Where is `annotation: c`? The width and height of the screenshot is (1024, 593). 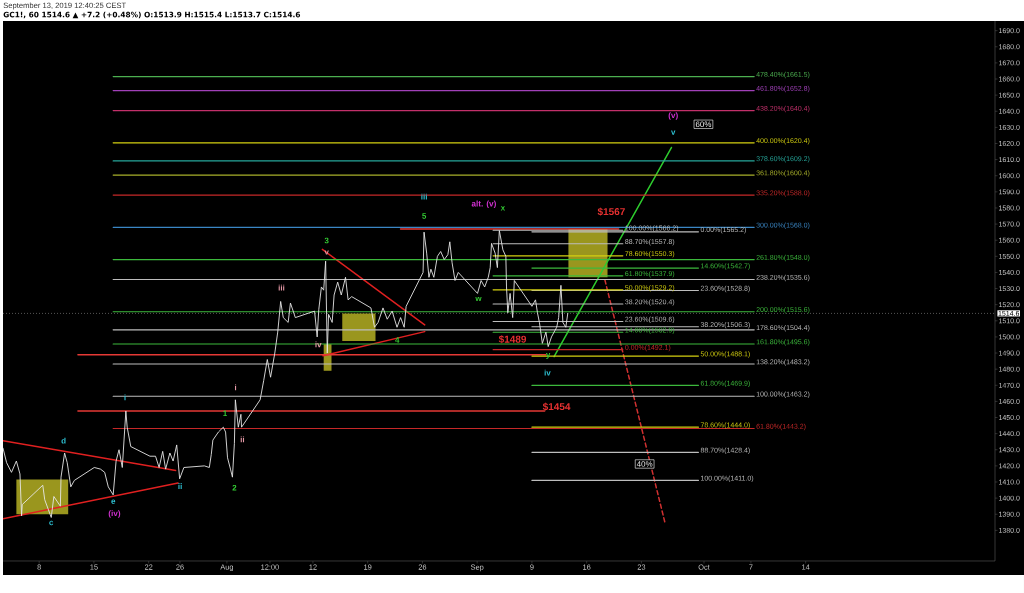
annotation: c is located at coordinates (51, 523).